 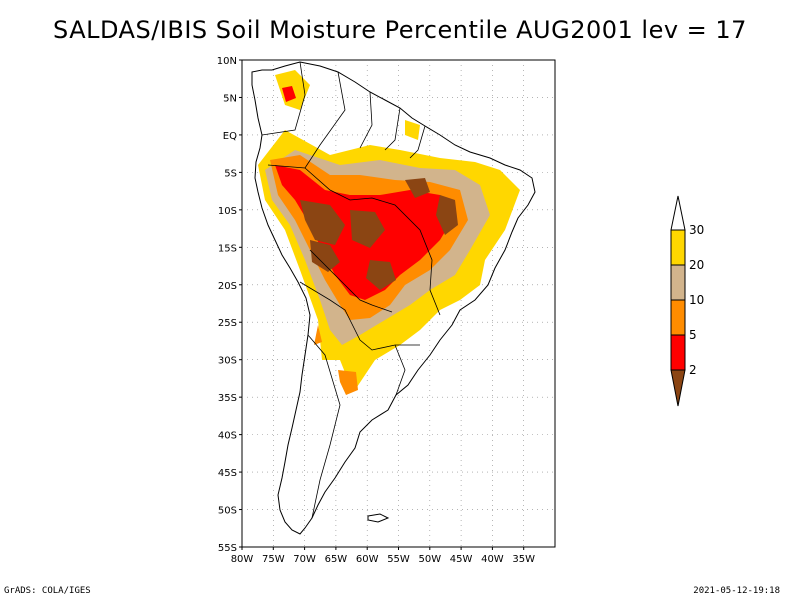 What do you see at coordinates (229, 305) in the screenshot?
I see `latitude-labels: 10N 5N EQ 5S 10S 15S 20S 25S 30S 35S 40S 45S 50S 55S` at bounding box center [229, 305].